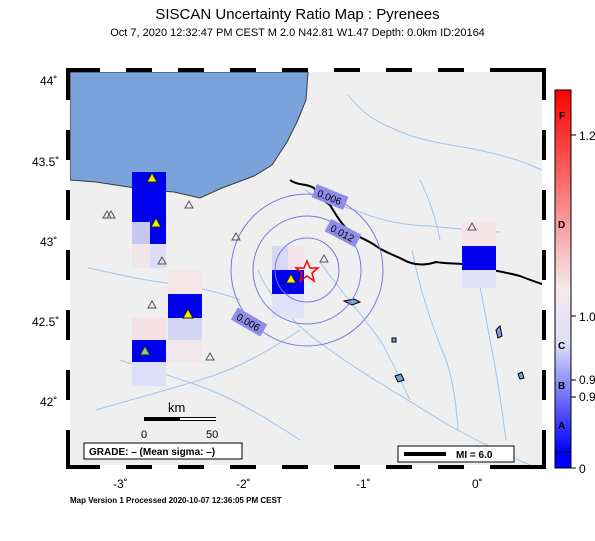 Image resolution: width=595 pixels, height=541 pixels. Describe the element at coordinates (587, 136) in the screenshot. I see `colorbar-tick-1-2: 1.2` at that location.